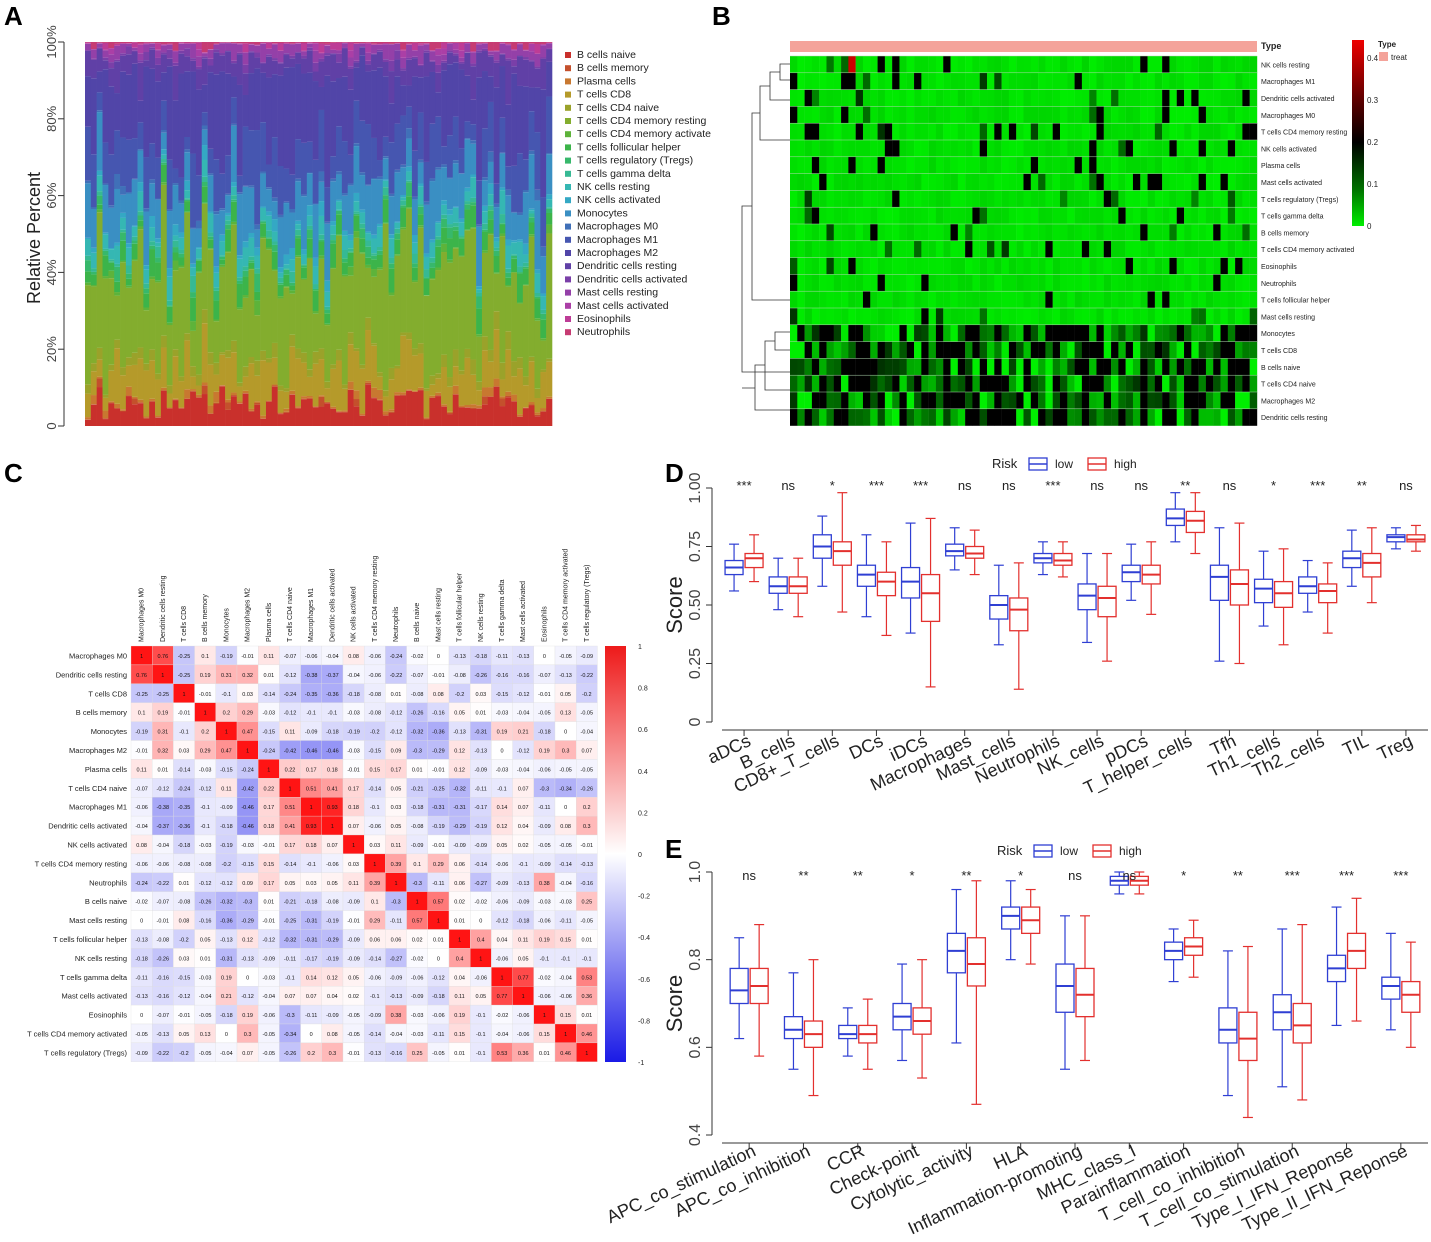 This screenshot has width=1431, height=1242. What do you see at coordinates (311, 733) in the screenshot?
I see `corr-value: -0.09` at bounding box center [311, 733].